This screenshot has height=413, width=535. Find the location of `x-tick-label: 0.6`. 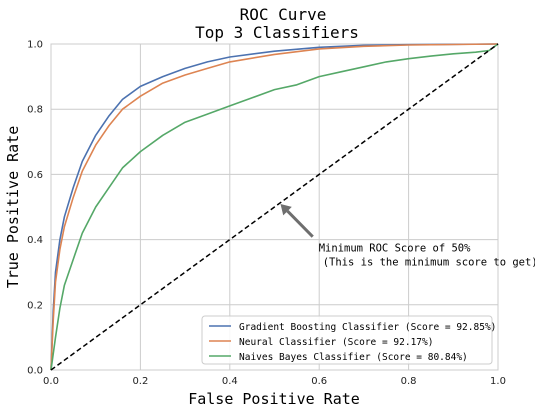

x-tick-label: 0.6 is located at coordinates (319, 381).